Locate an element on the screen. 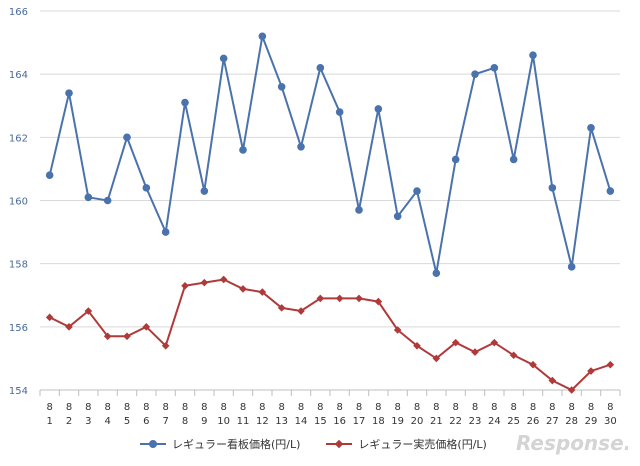 The image size is (640, 466). y-tick-label: 160 is located at coordinates (18, 202).